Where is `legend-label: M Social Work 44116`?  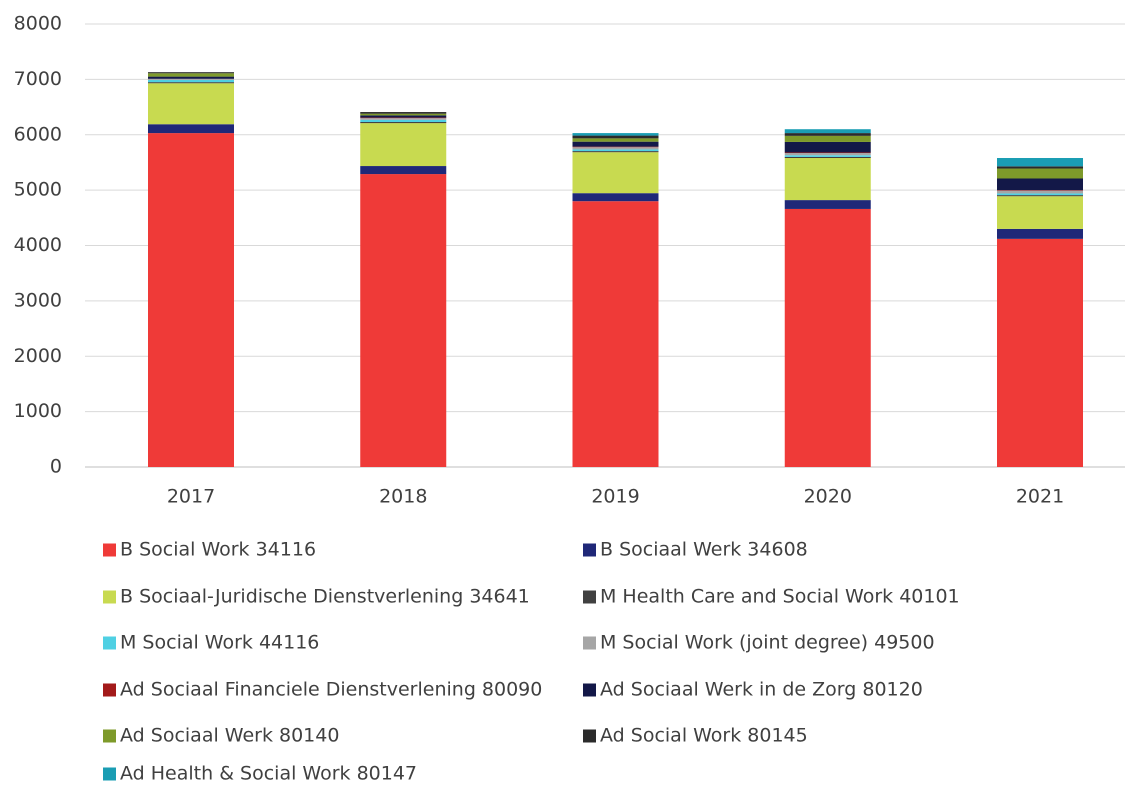 legend-label: M Social Work 44116 is located at coordinates (219, 643).